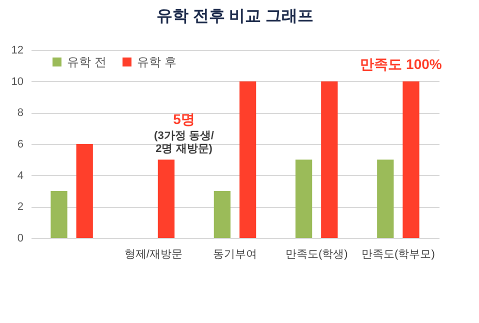  Describe the element at coordinates (17, 82) in the screenshot. I see `y-tick-label: 10` at that location.